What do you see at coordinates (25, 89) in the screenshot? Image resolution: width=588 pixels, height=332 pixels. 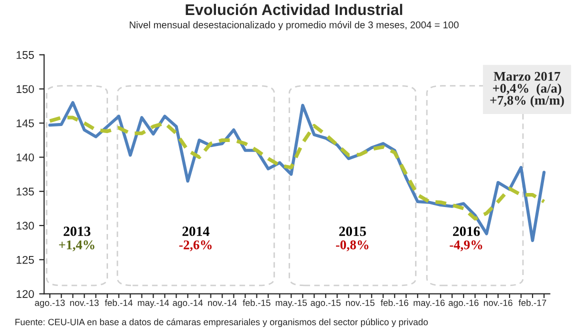 I see `y-tick-label: 150` at bounding box center [25, 89].